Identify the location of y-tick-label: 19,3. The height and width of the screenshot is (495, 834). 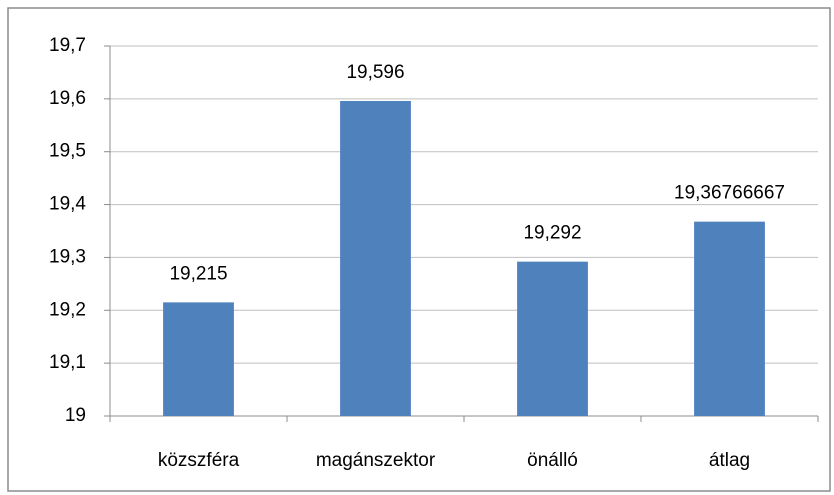
(67, 256).